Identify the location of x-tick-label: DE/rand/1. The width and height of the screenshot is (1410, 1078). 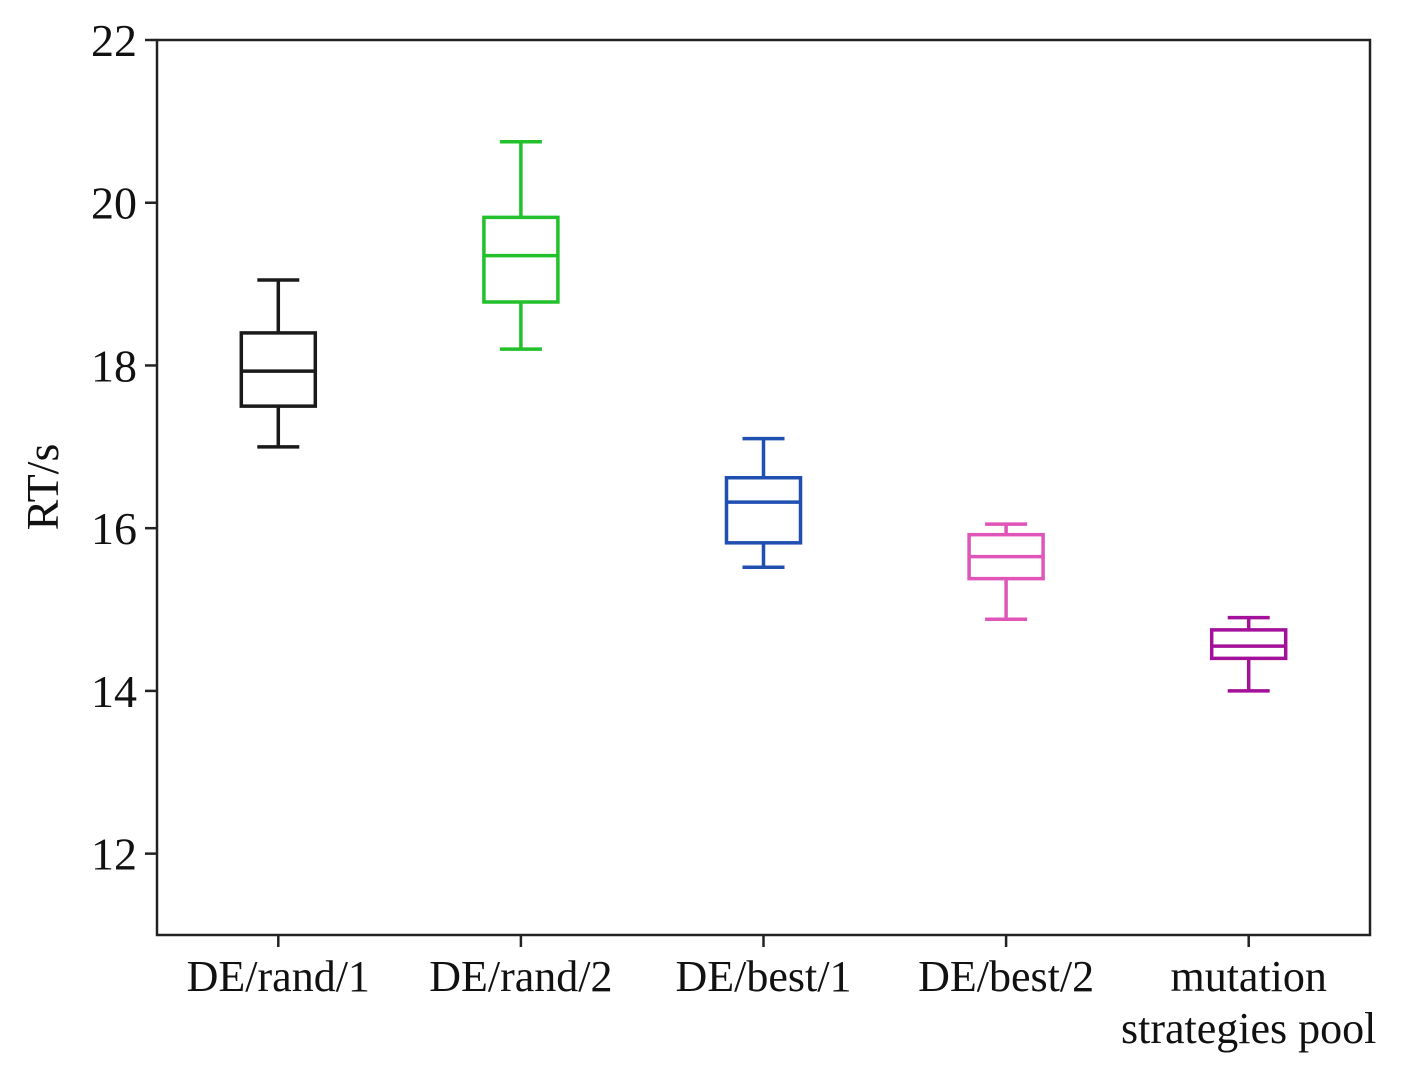
(278, 976).